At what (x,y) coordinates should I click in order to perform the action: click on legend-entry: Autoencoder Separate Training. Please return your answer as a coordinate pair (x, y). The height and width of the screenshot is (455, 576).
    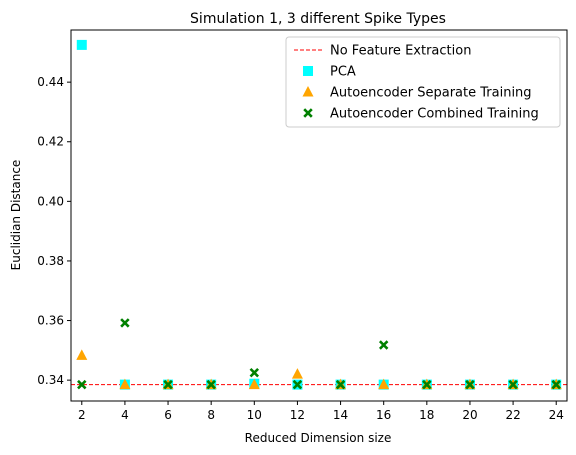
    Looking at the image, I should click on (417, 93).